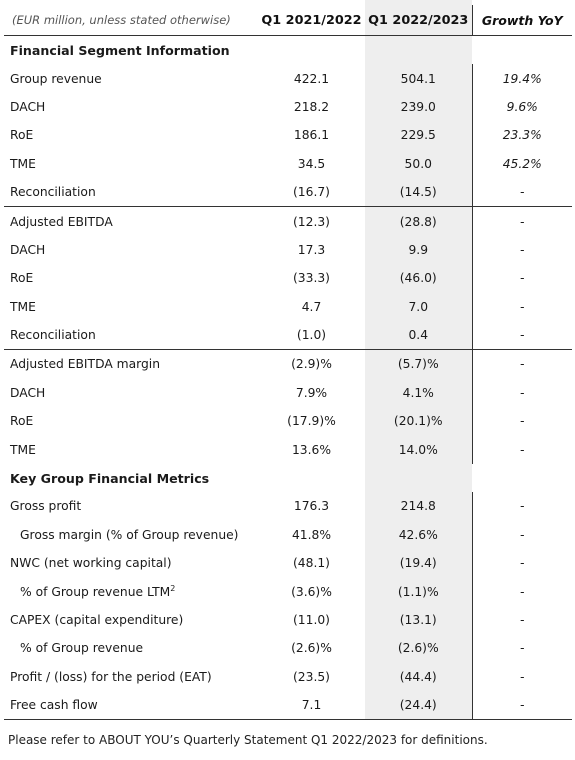 This screenshot has height=760, width=575. What do you see at coordinates (131, 20) in the screenshot?
I see `unit-note: (EUR million, unless stated otherwise)` at bounding box center [131, 20].